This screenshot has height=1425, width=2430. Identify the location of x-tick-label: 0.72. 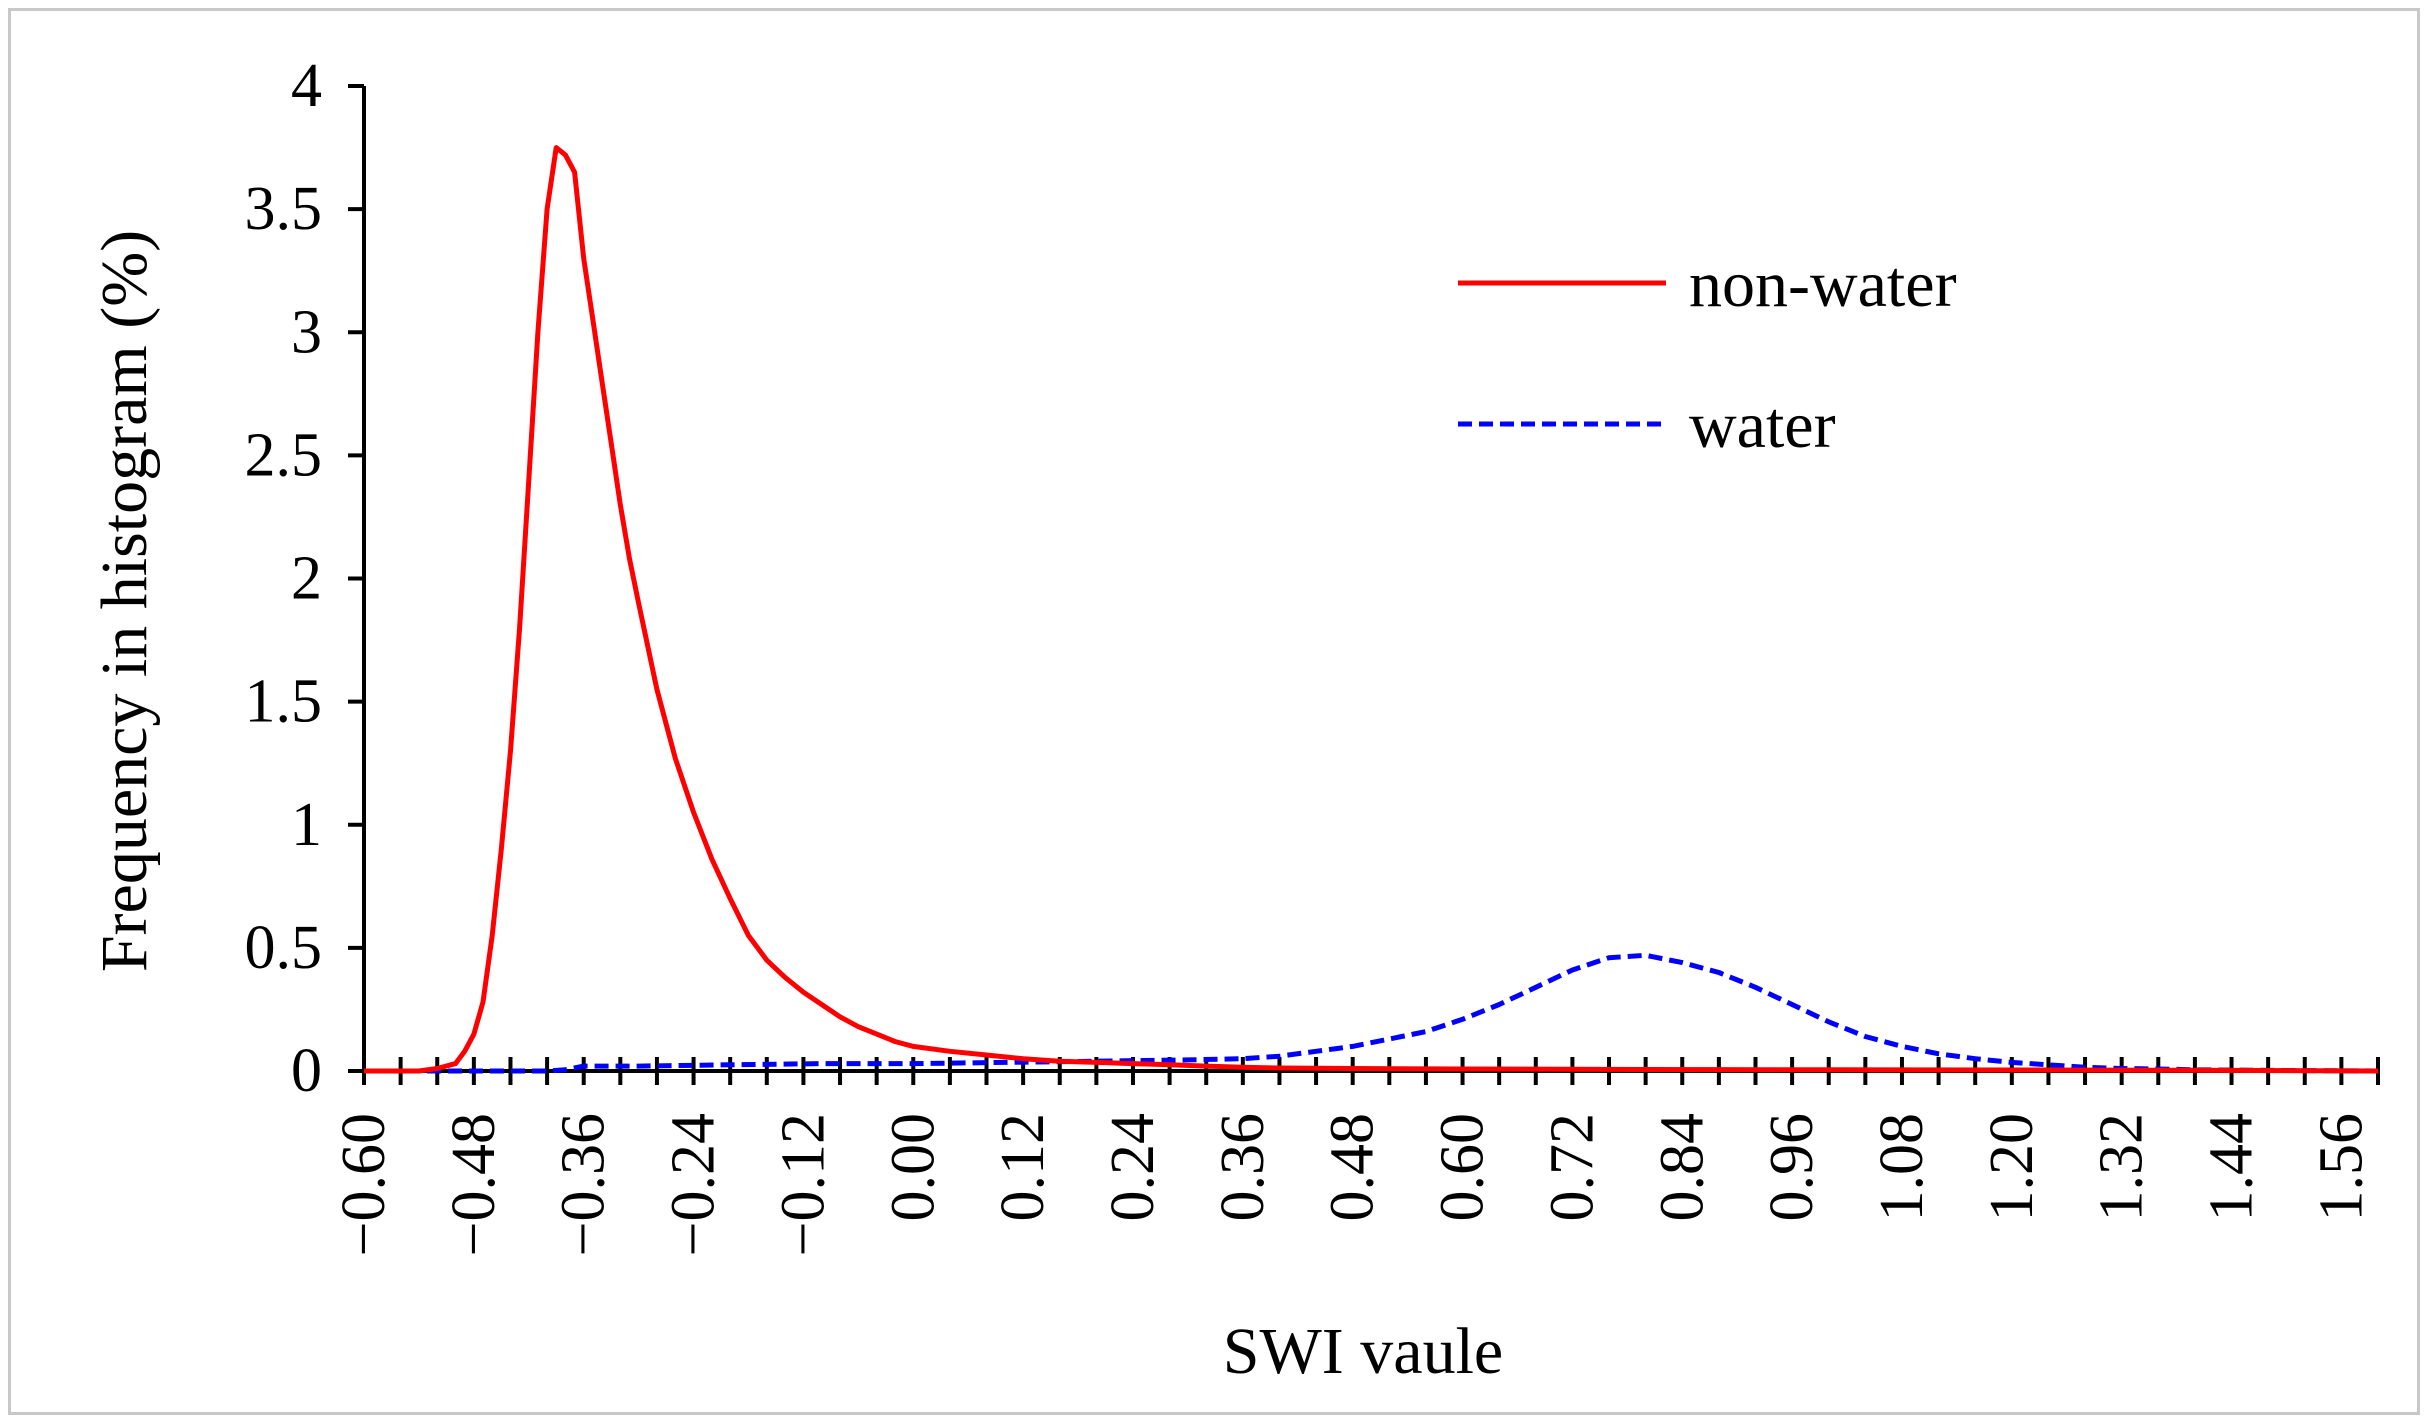
(1572, 1167).